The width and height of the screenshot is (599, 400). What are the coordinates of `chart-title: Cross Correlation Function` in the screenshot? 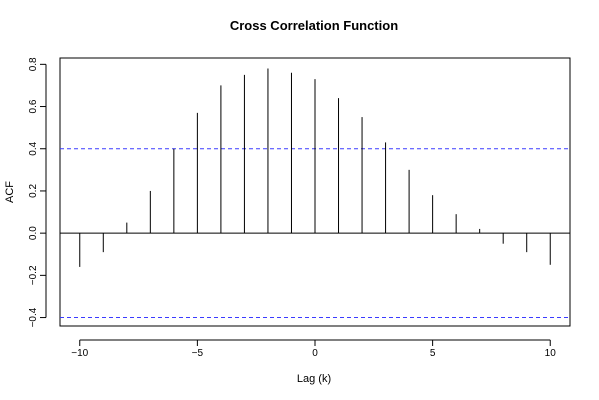 It's located at (314, 25).